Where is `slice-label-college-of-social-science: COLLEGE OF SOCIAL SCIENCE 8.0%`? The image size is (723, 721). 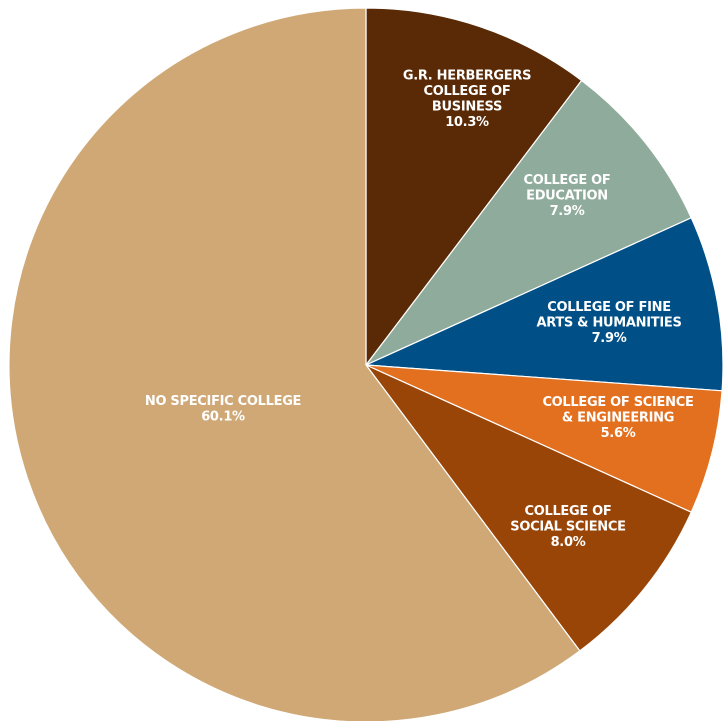
slice-label-college-of-social-science: COLLEGE OF SOCIAL SCIENCE 8.0% is located at coordinates (567, 527).